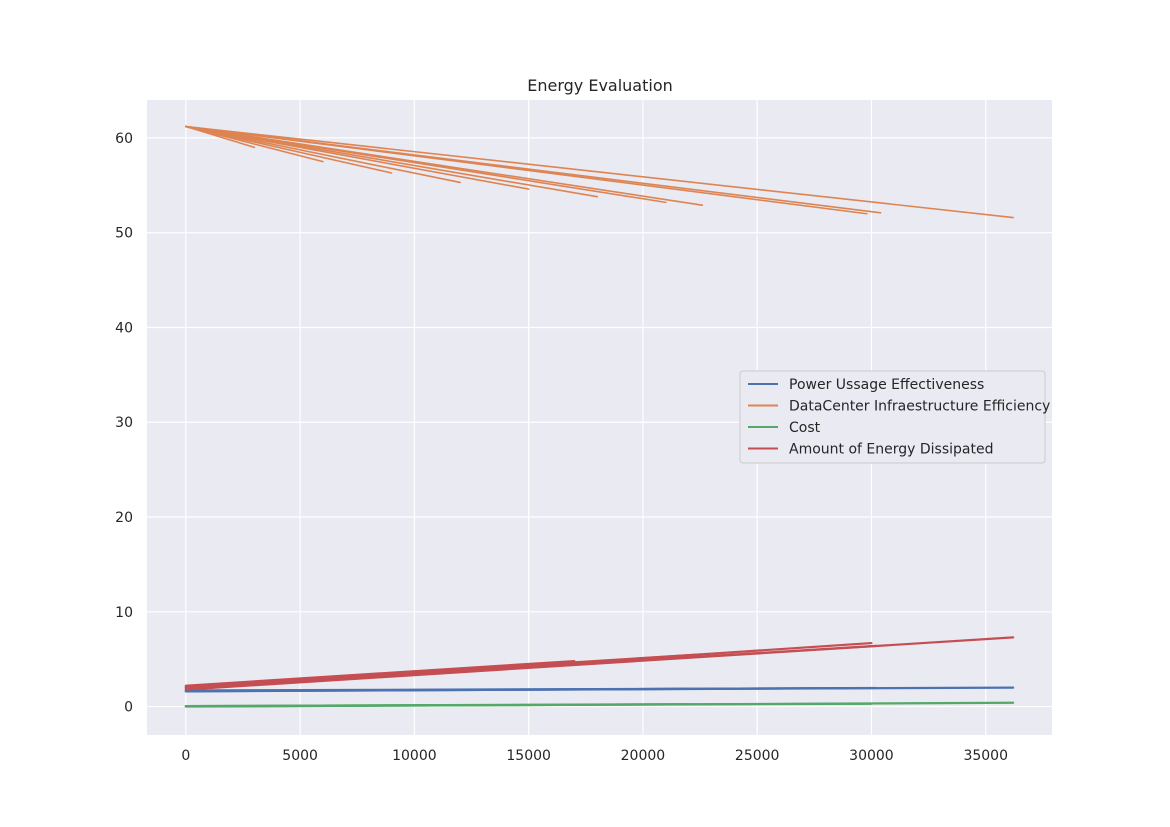 This screenshot has width=1170, height=827. I want to click on legend-box, so click(892, 417).